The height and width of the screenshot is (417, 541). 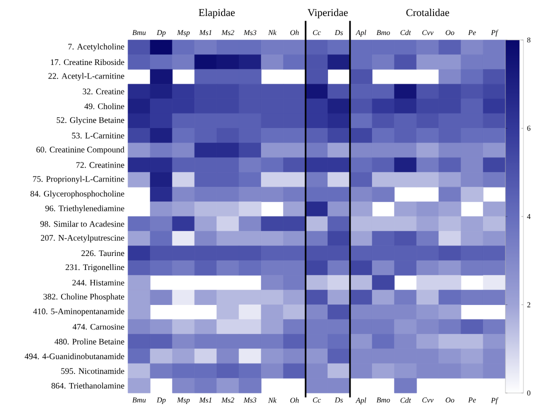 I want to click on y-tick-label: 226. Taurine, so click(x=102, y=253).